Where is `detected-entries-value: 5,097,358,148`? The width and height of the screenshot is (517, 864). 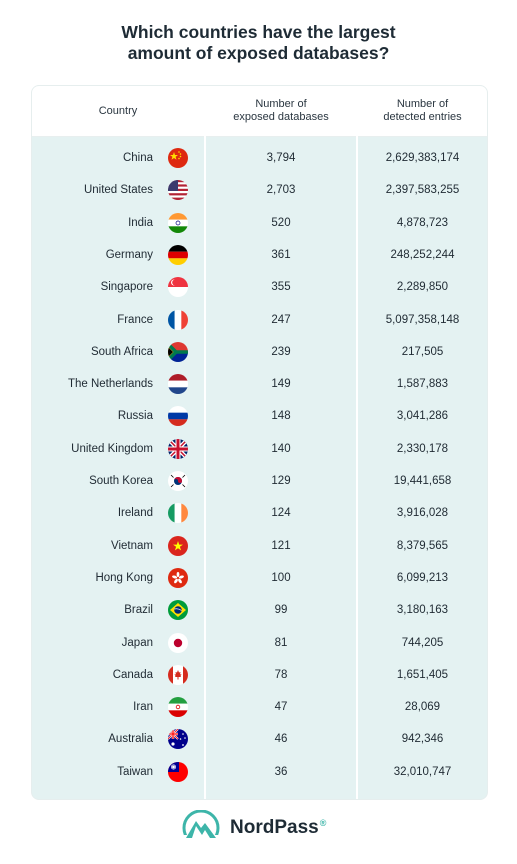 detected-entries-value: 5,097,358,148 is located at coordinates (422, 319).